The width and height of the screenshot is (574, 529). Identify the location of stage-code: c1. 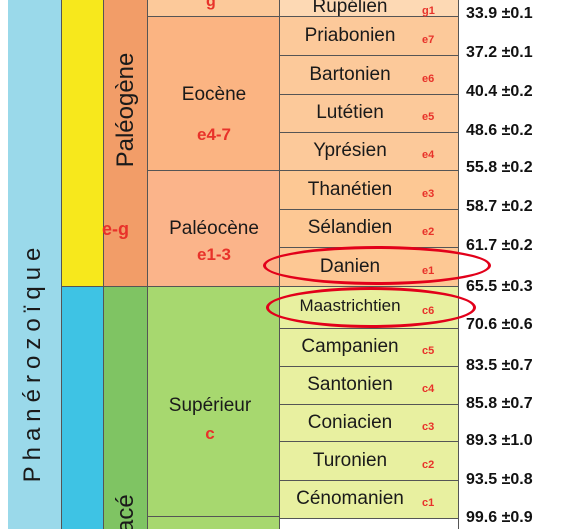
(428, 503).